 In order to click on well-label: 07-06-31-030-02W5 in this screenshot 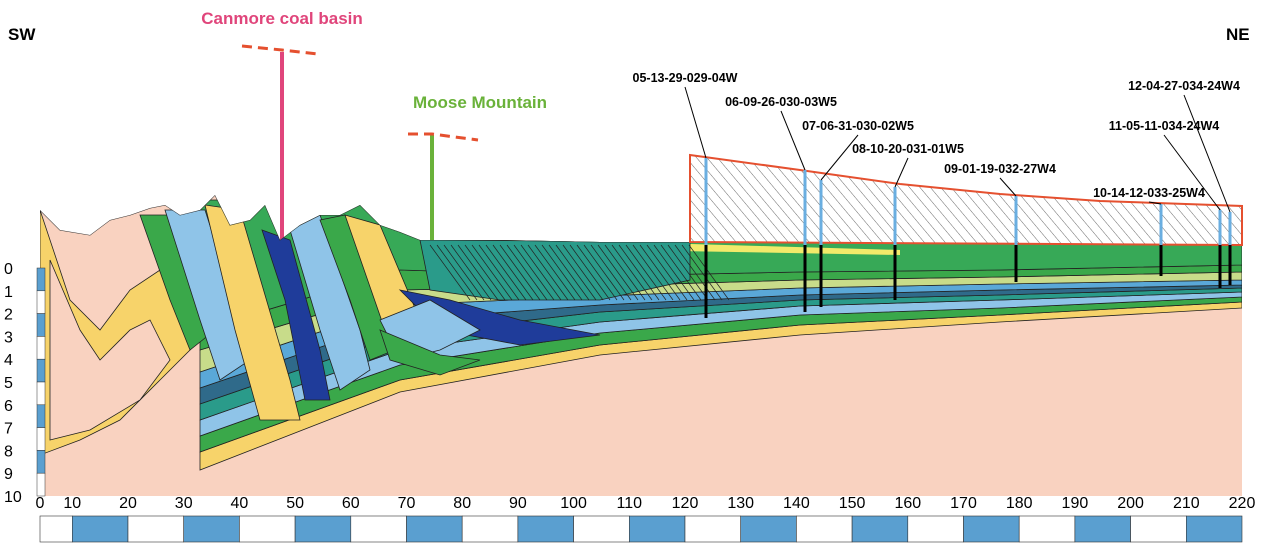, I will do `click(858, 126)`.